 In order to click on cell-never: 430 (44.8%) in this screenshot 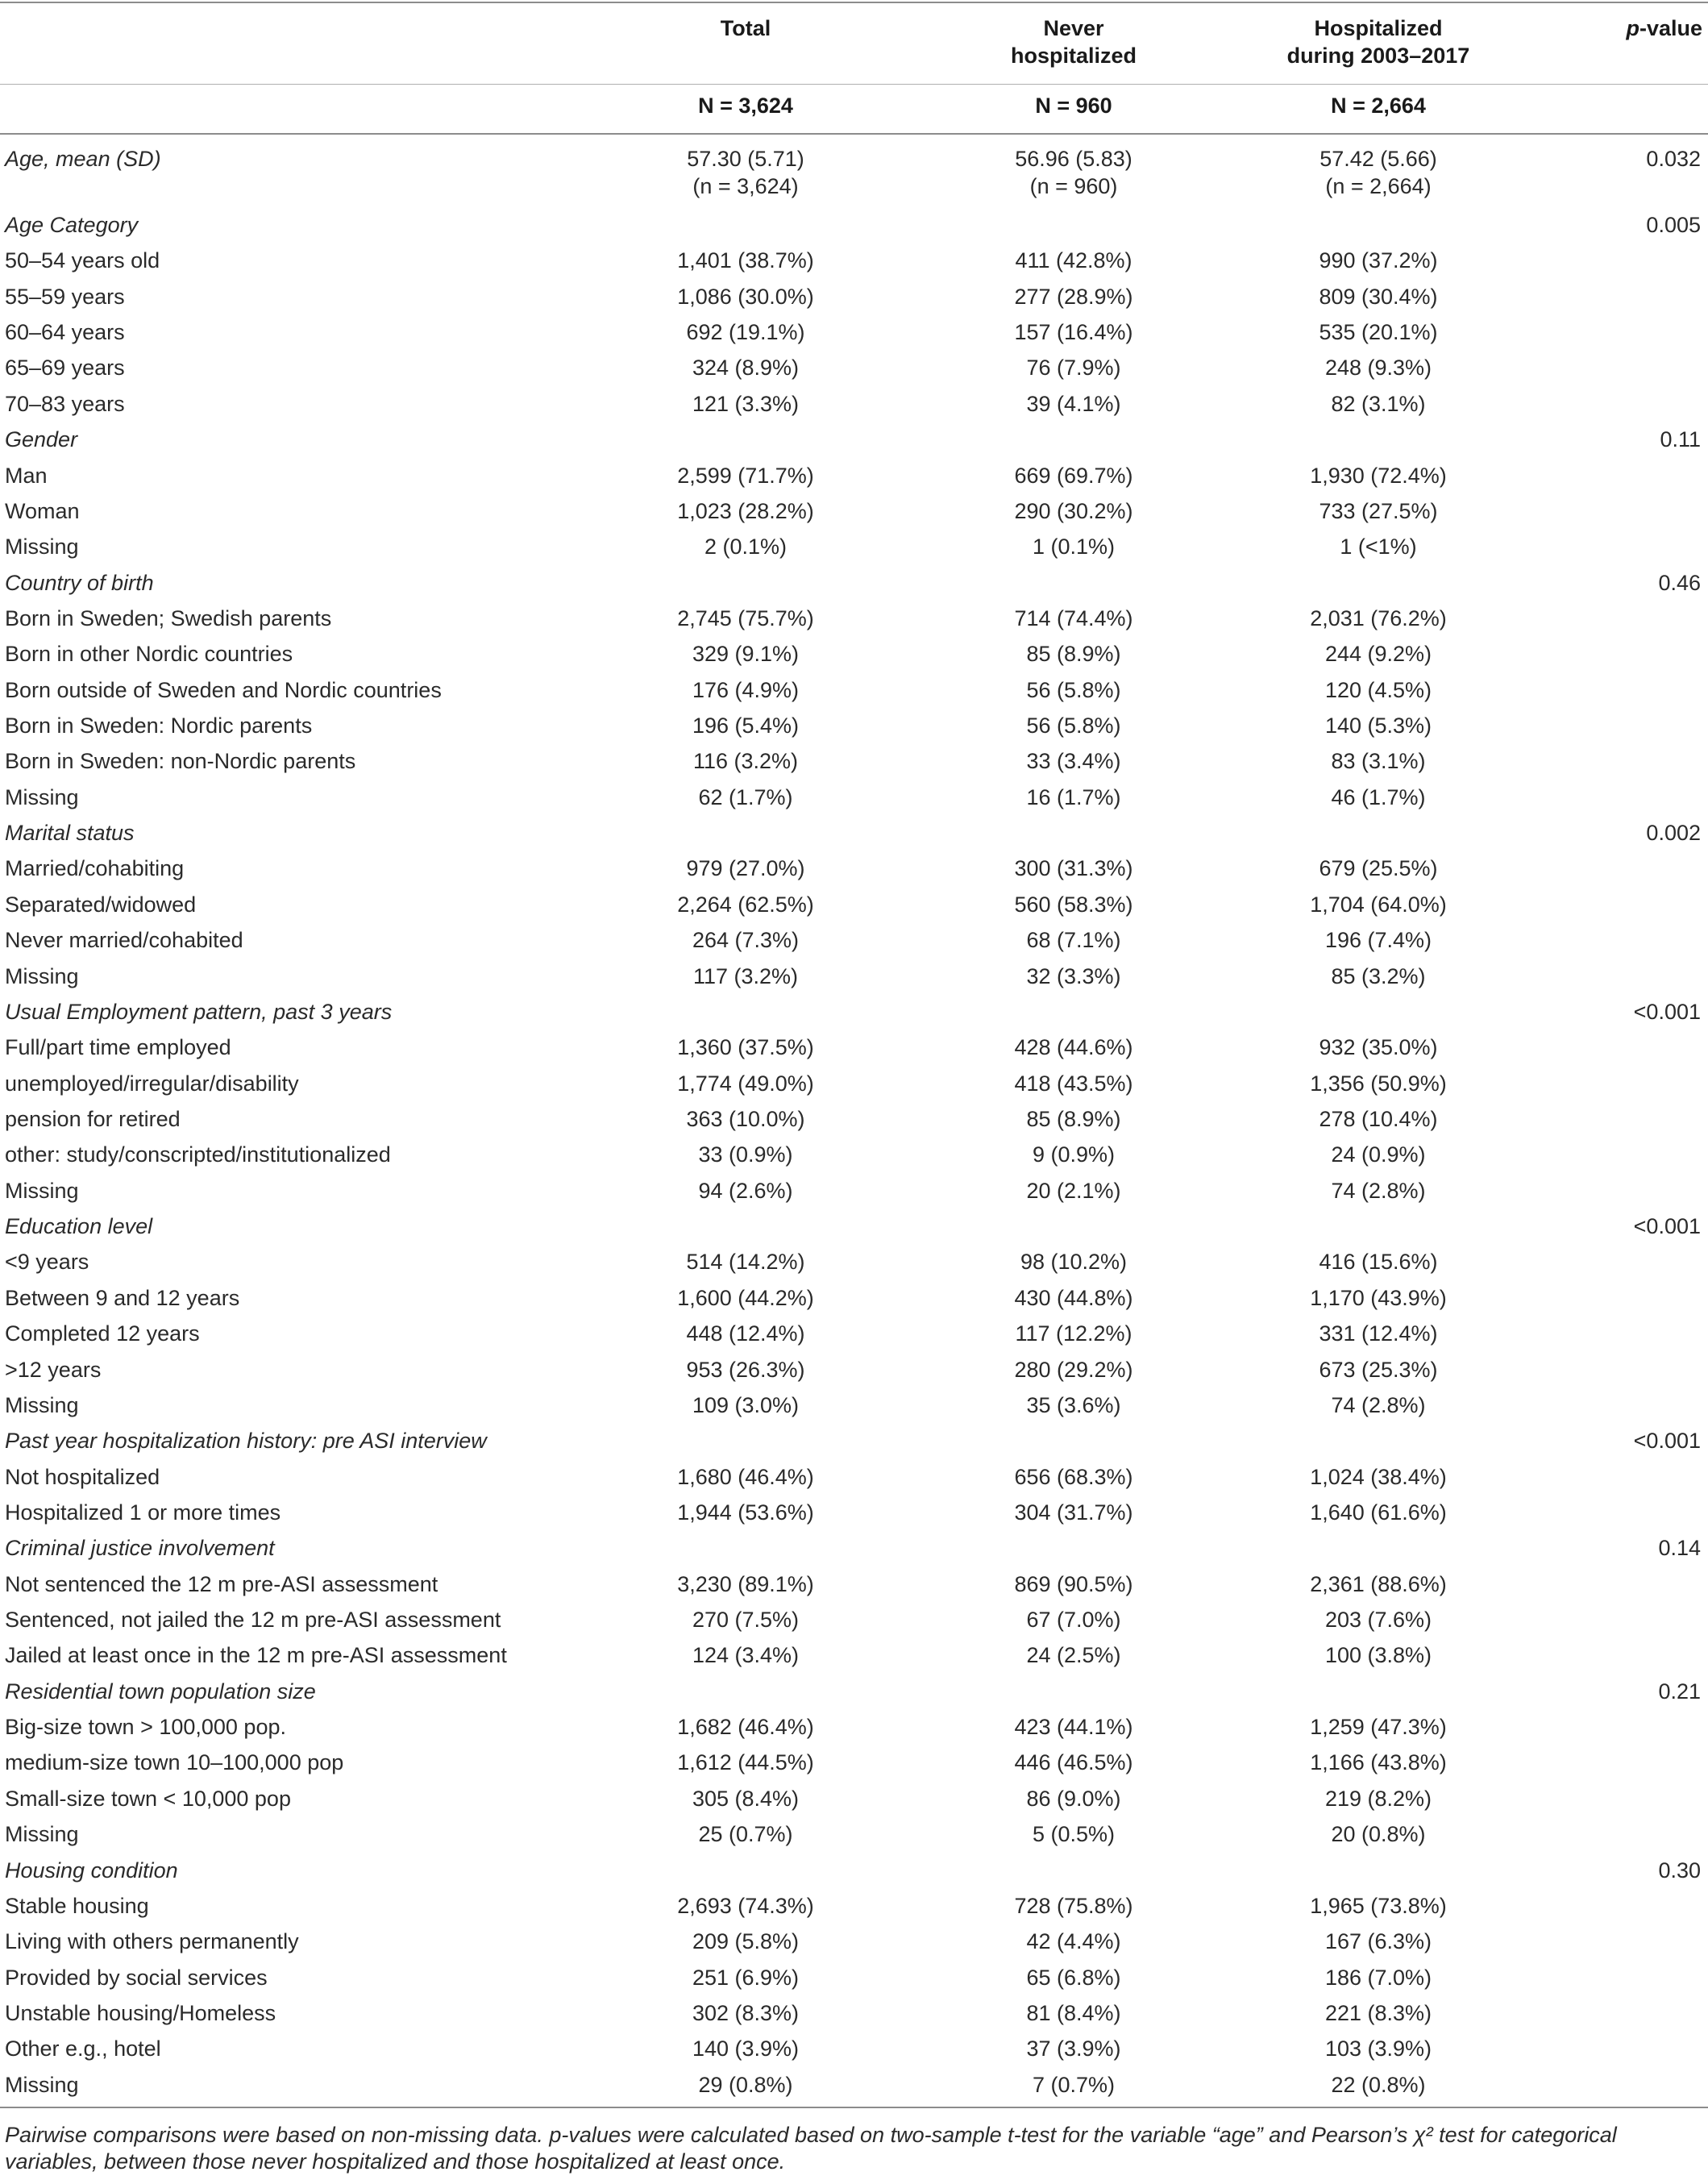, I will do `click(1074, 1297)`.